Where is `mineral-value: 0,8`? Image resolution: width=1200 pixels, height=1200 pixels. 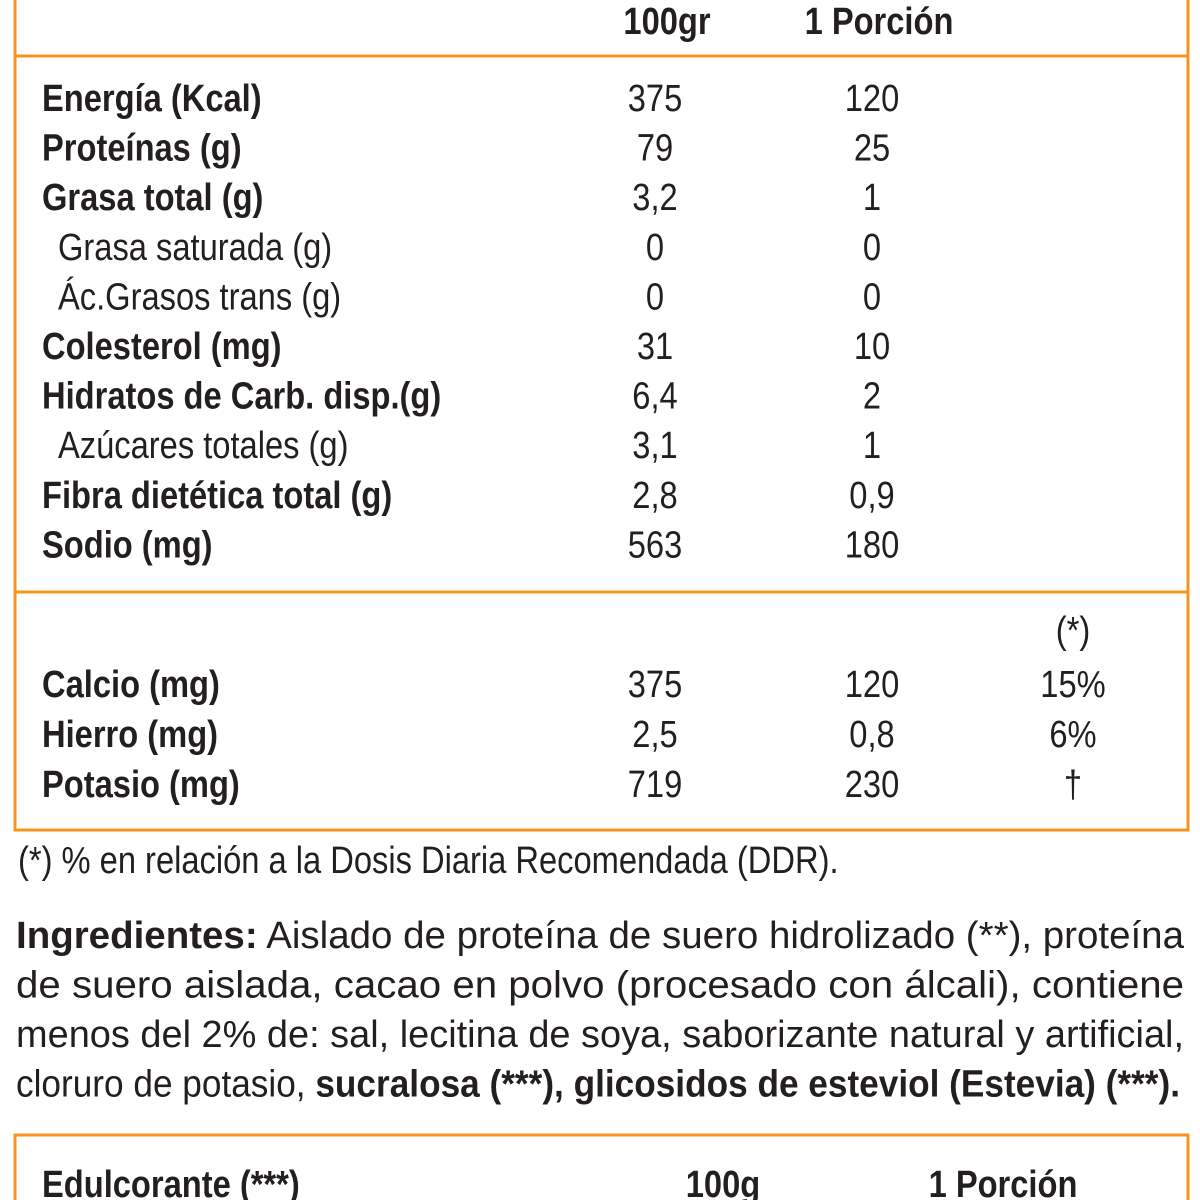
mineral-value: 0,8 is located at coordinates (871, 734).